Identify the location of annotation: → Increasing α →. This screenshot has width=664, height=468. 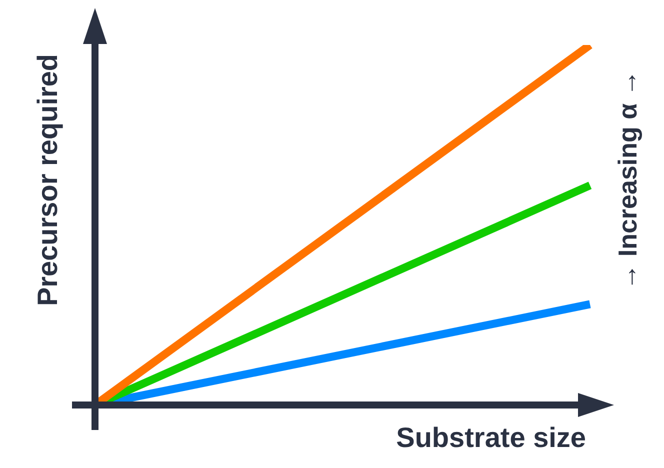
(628, 180).